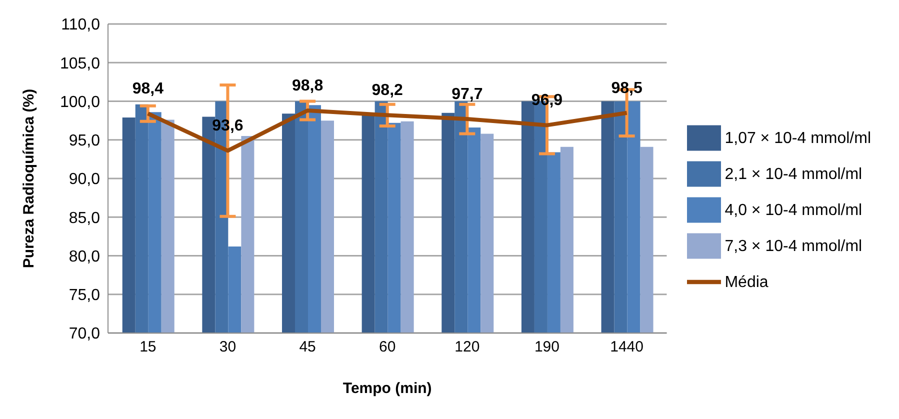 This screenshot has height=419, width=899. Describe the element at coordinates (797, 138) in the screenshot. I see `legend-label: 1,07 × 10-4 mmol/ml` at that location.